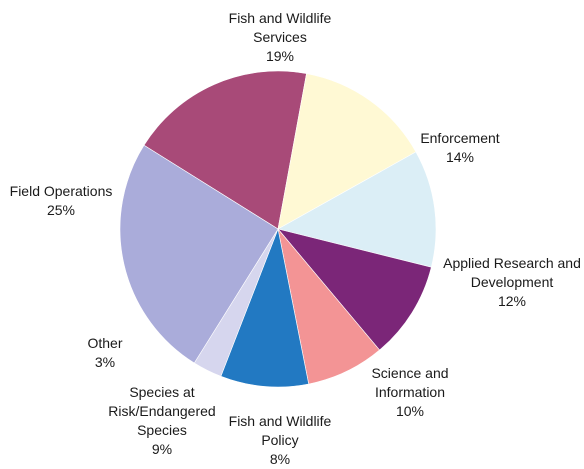 This screenshot has width=584, height=469. I want to click on label-fish-wildlife-services: Fish and Wildlife Services 19%, so click(280, 37).